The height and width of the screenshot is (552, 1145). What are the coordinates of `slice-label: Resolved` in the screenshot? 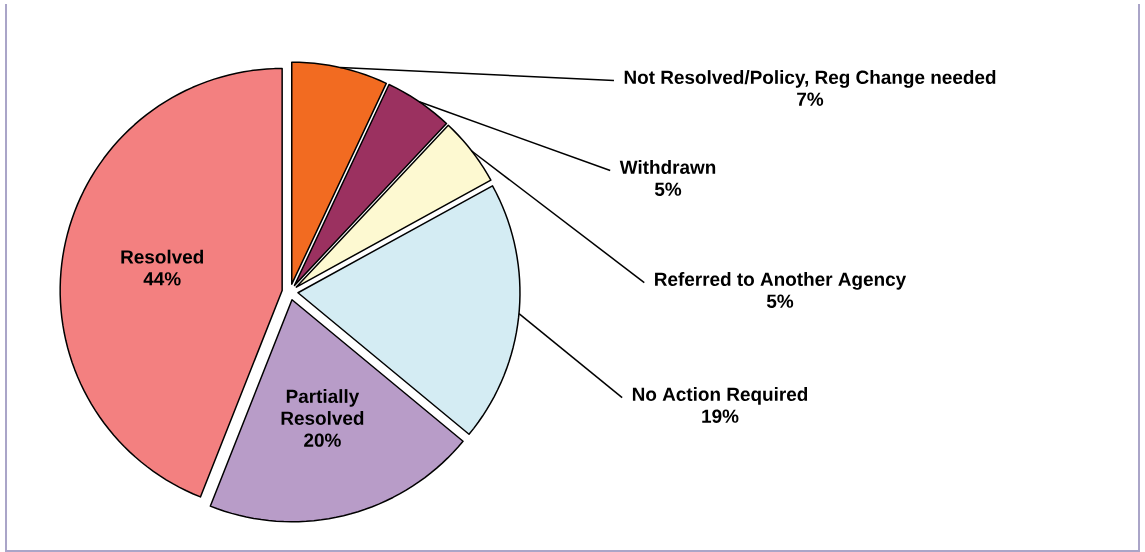 It's located at (162, 256).